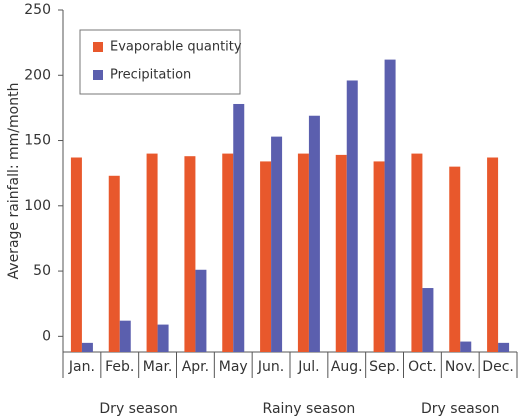 The width and height of the screenshot is (520, 419). Describe the element at coordinates (384, 367) in the screenshot. I see `x-tick-label: Sep.` at that location.